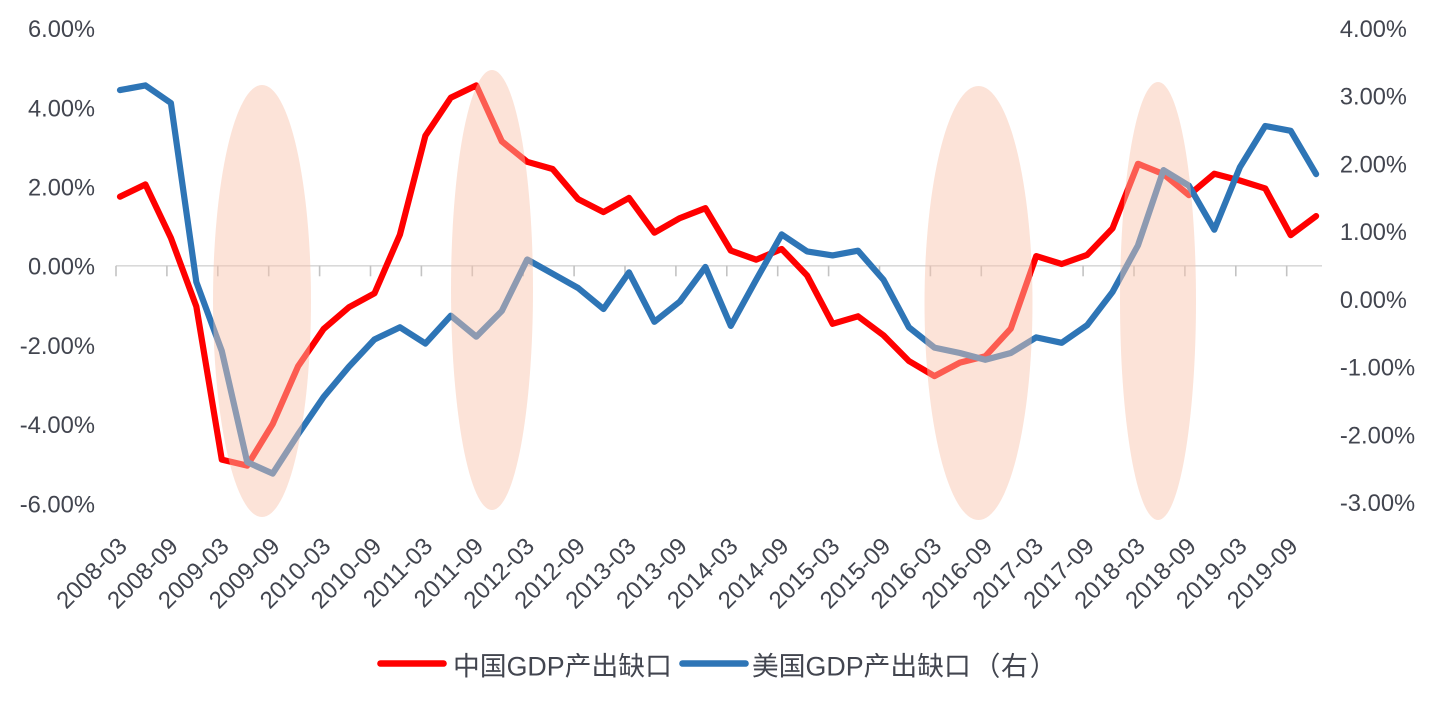 This screenshot has width=1440, height=707. I want to click on svg-text: 1.00%, so click(1373, 232).